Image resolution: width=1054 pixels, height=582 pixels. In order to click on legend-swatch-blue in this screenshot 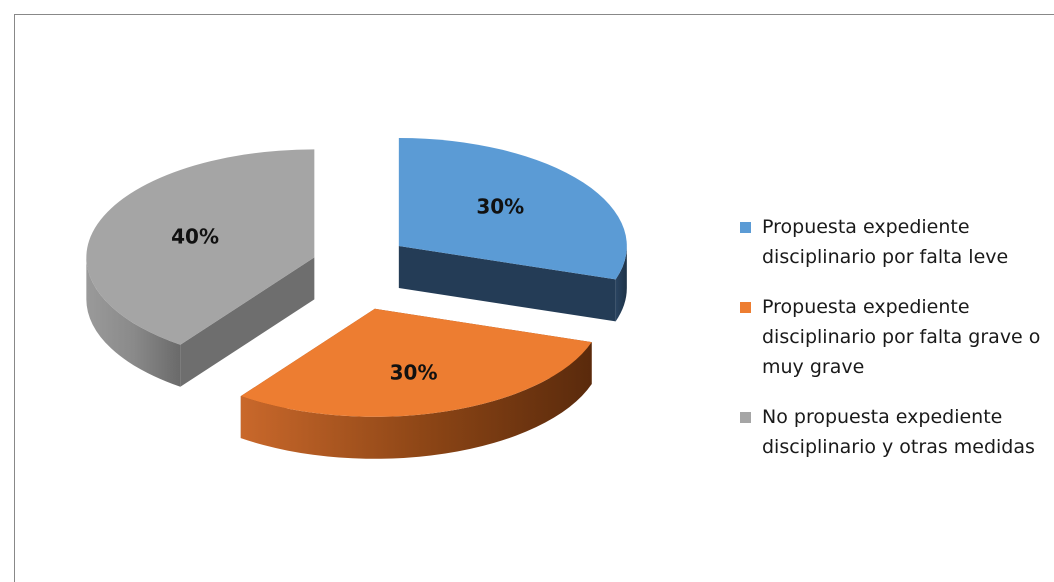, I will do `click(745, 227)`.